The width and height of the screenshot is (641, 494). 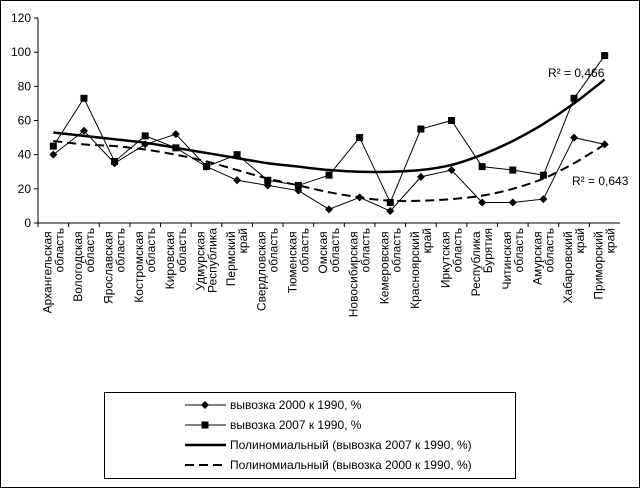 I want to click on y-tick-label: 20, so click(x=25, y=189).